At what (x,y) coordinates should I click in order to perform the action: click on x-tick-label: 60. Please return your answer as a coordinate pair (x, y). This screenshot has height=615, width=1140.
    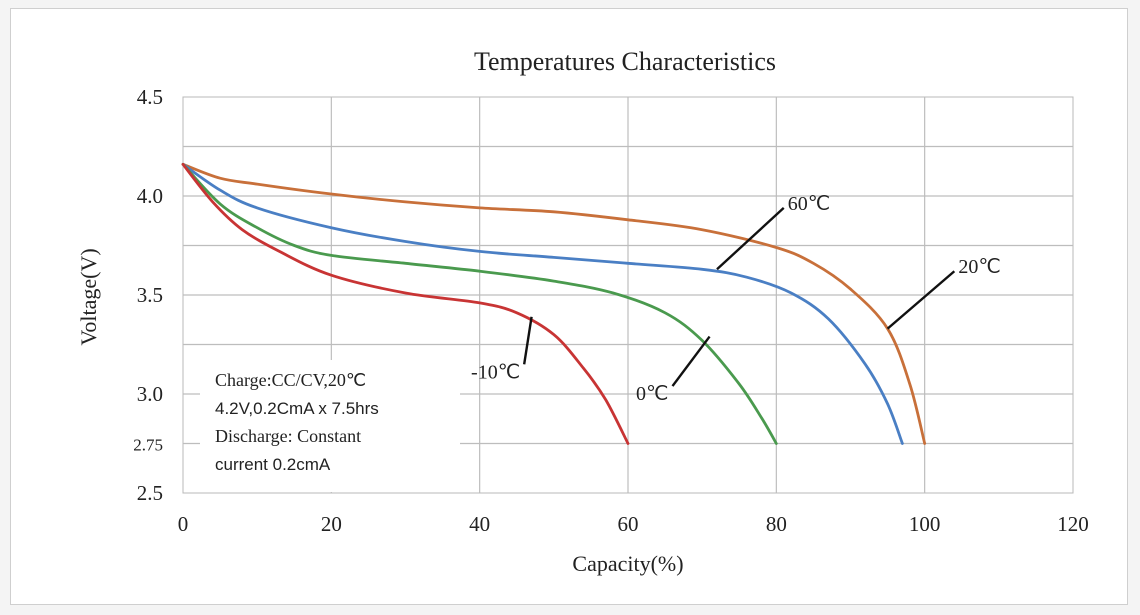
    Looking at the image, I should click on (628, 524).